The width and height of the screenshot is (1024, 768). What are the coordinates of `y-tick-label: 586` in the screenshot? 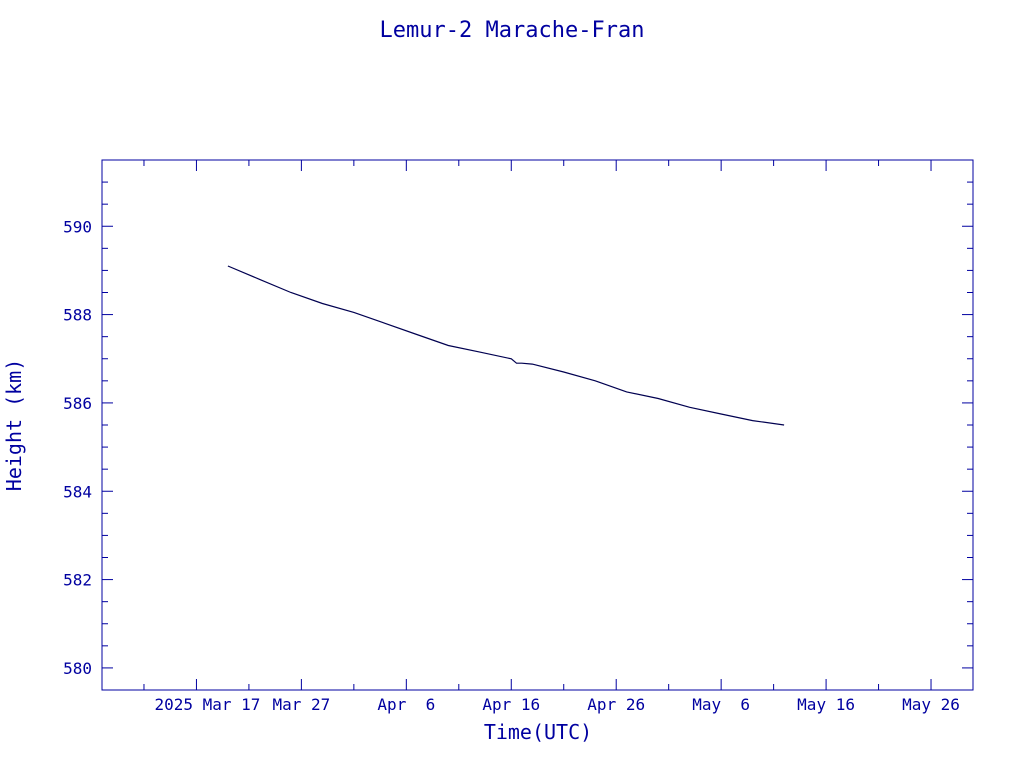 It's located at (77, 403).